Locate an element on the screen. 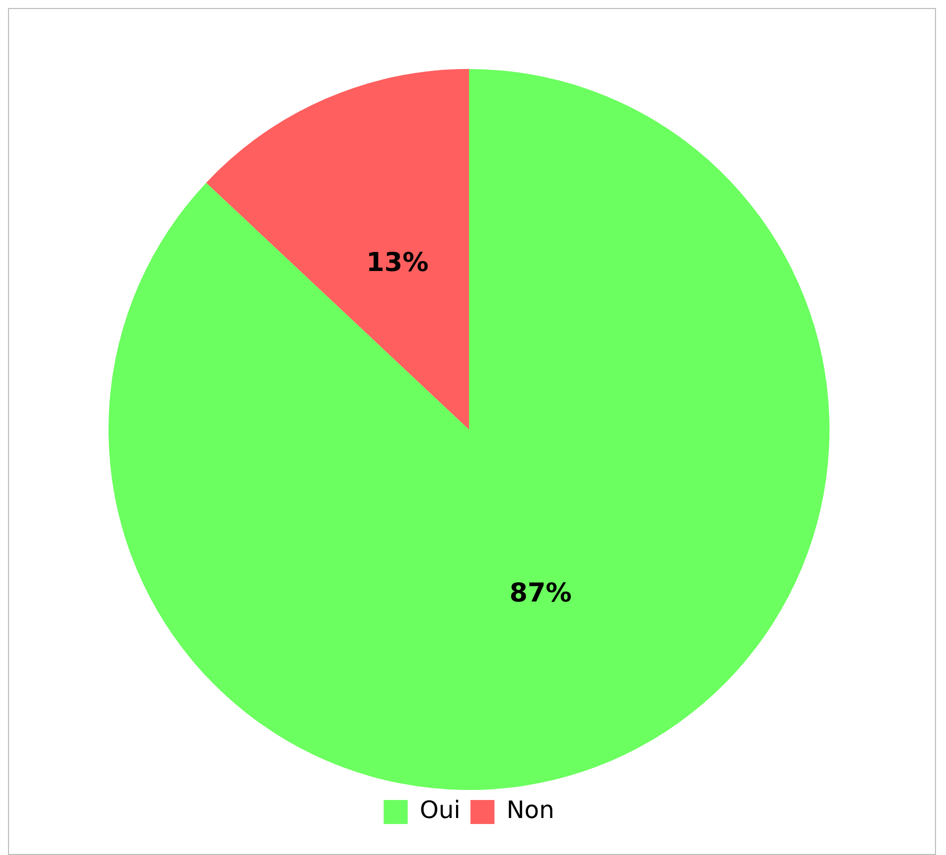  data-label: 13% is located at coordinates (397, 263).